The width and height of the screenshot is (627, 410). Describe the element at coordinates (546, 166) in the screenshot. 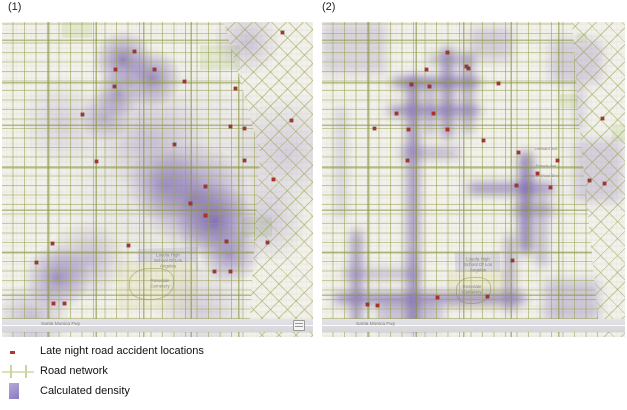

I see `street-label-francis: Francis Ave` at that location.